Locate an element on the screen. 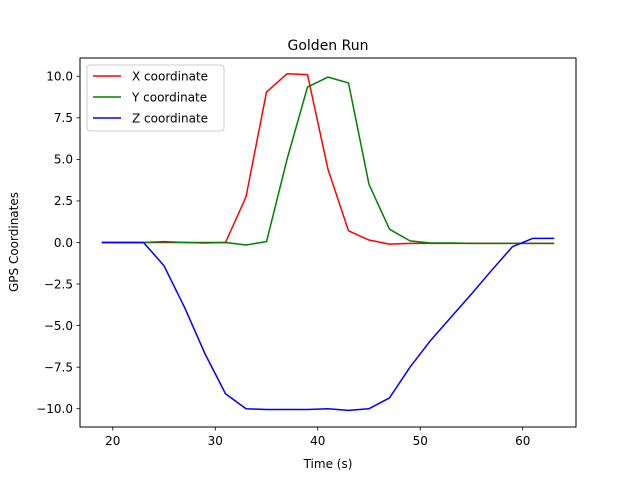 The image size is (640, 480). y-tick-label: −5.0 is located at coordinates (58, 326).